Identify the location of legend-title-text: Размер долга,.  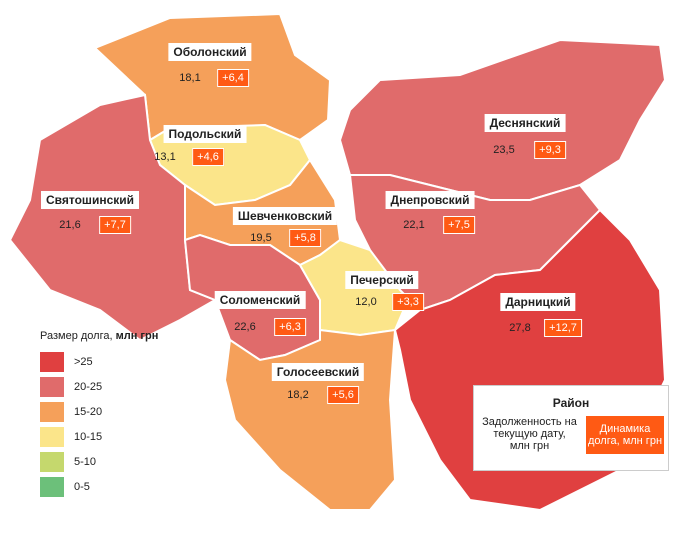
(78, 336).